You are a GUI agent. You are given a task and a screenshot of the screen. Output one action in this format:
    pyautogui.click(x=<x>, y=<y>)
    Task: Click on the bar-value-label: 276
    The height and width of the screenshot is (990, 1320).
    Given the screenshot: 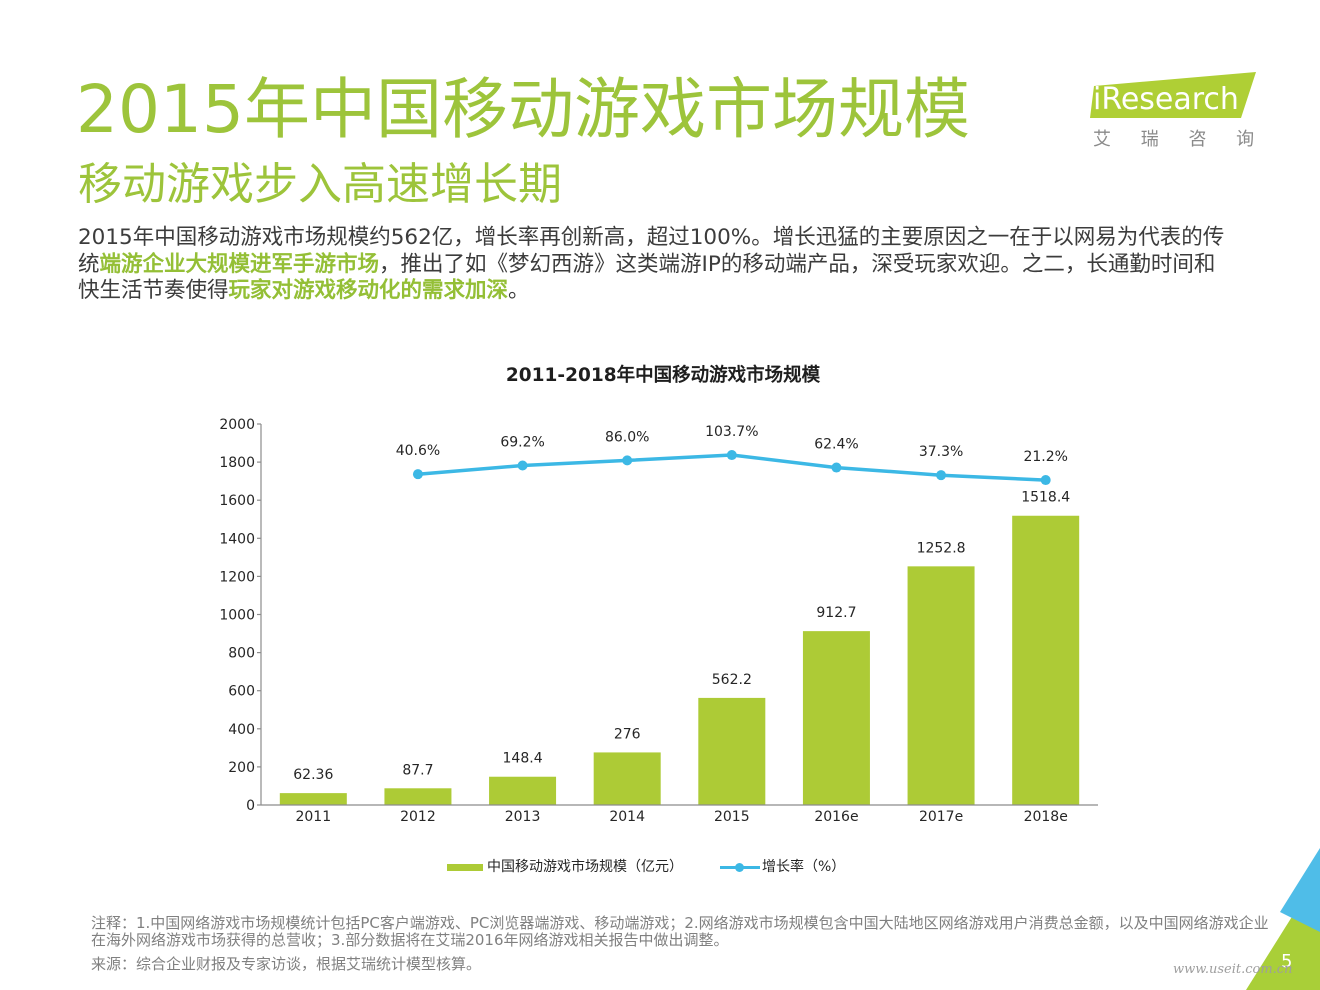 What is the action you would take?
    pyautogui.click(x=627, y=734)
    